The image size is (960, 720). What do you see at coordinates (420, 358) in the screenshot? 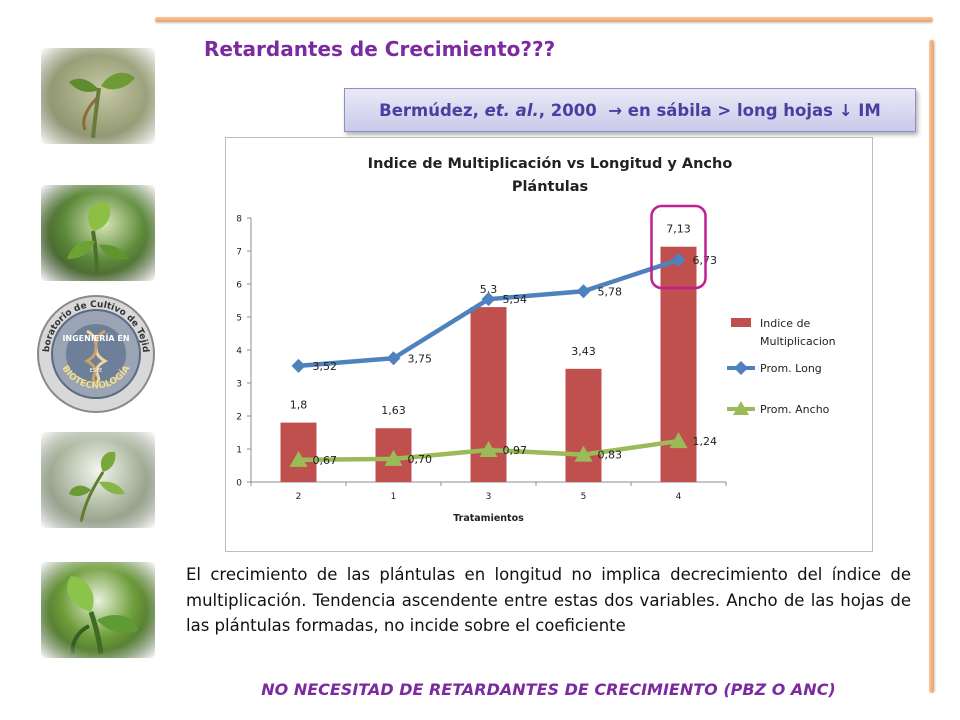
I see `line-data-label: 3,75` at bounding box center [420, 358].